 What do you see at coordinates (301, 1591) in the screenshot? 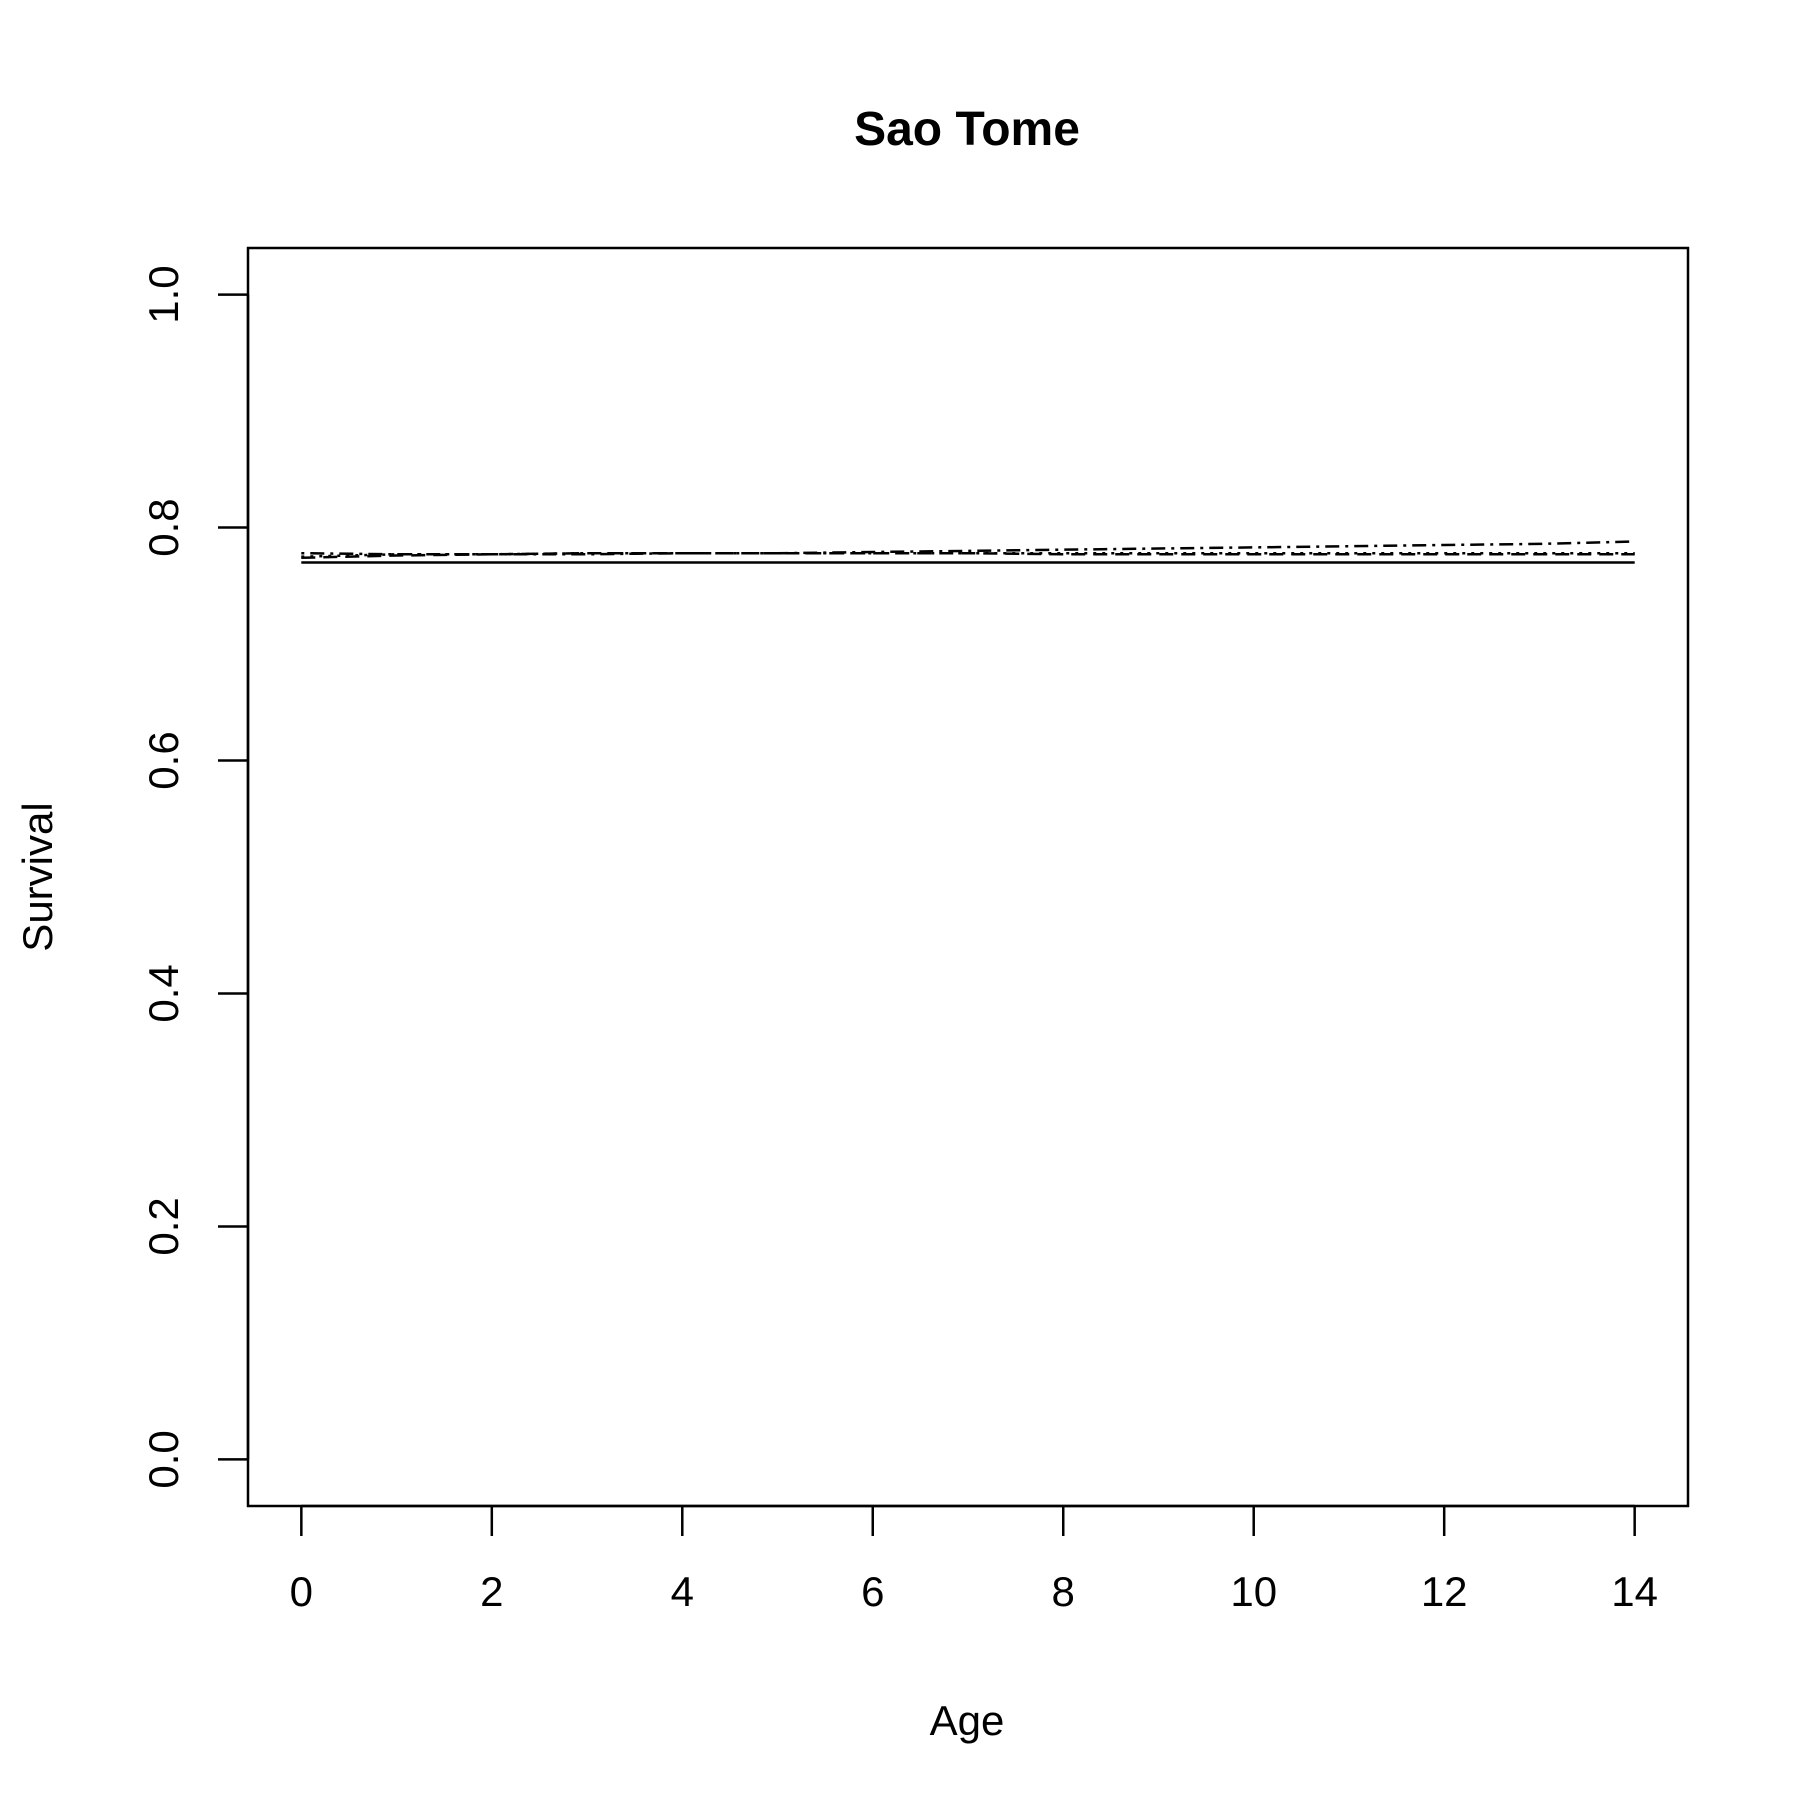
I see `x-tick-label: 0` at bounding box center [301, 1591].